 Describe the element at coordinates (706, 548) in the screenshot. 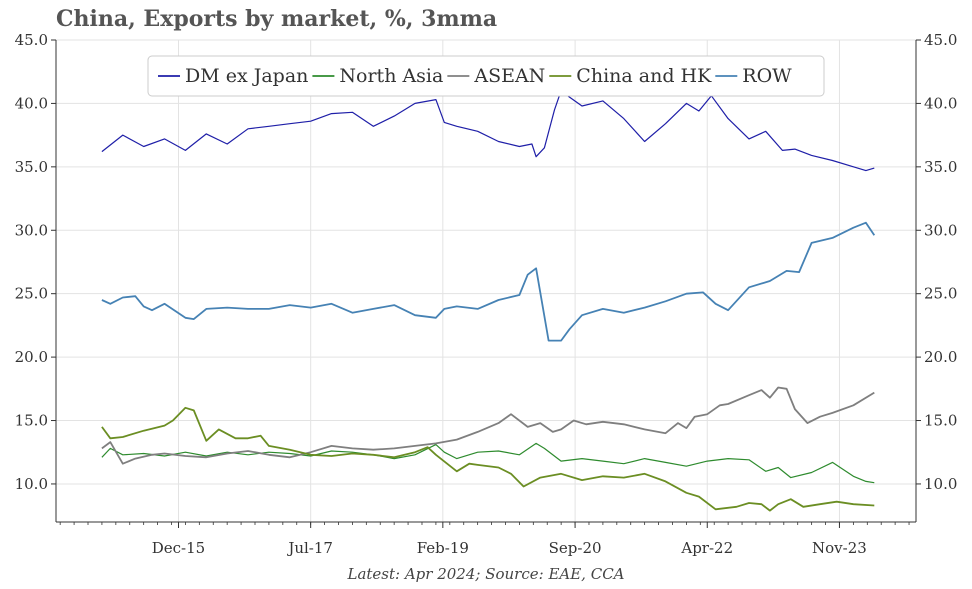

I see `x-tick-label: Apr-22` at that location.